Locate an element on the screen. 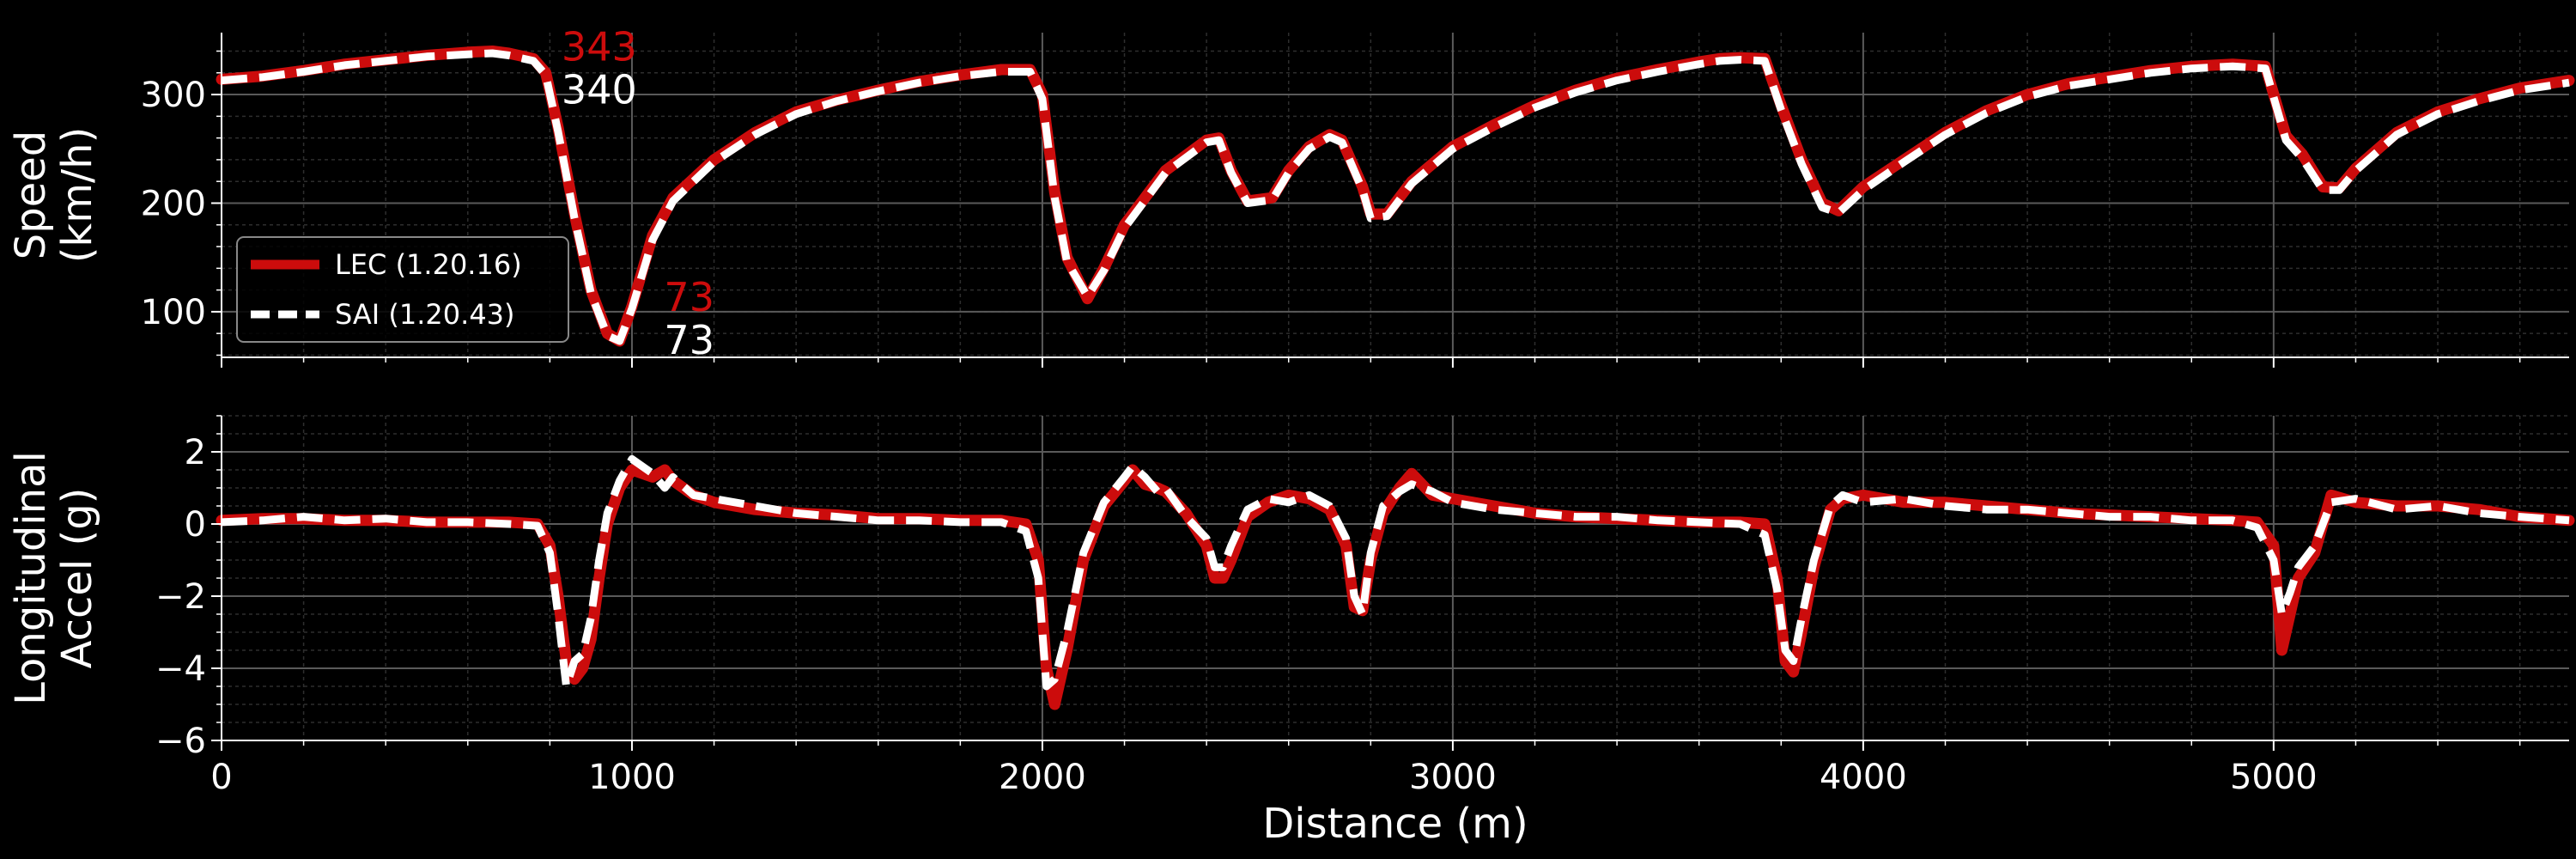 The image size is (2576, 859). accel-ylabel: LongitudinalAccel (g) is located at coordinates (54, 578).